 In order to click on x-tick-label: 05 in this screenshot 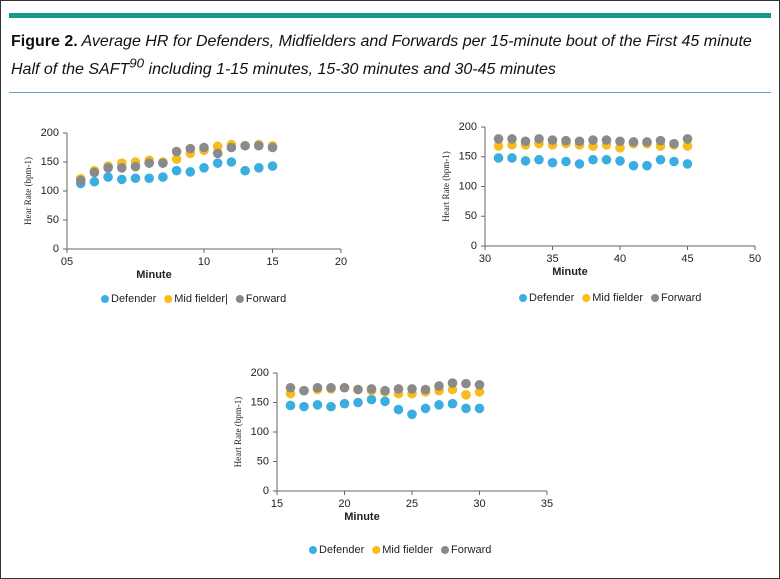, I will do `click(67, 262)`.